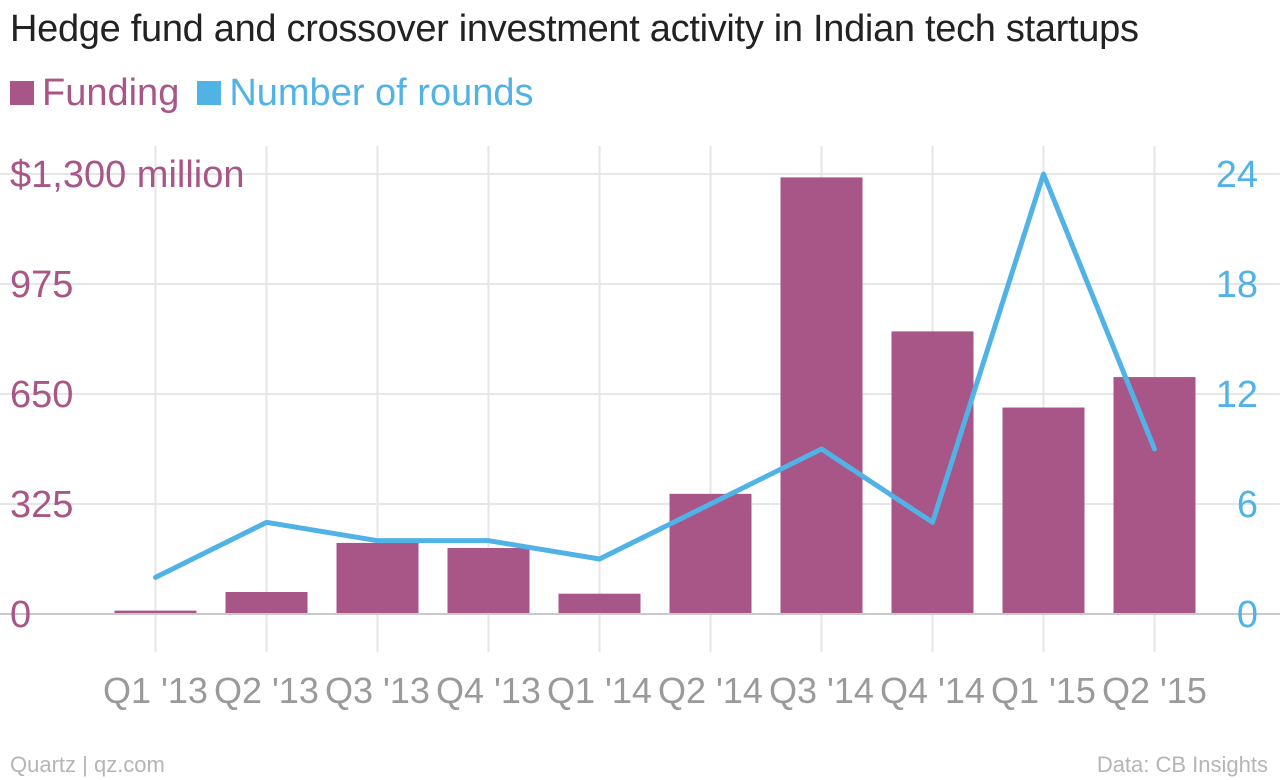  Describe the element at coordinates (1247, 615) in the screenshot. I see `y-right-tick-label: 0` at that location.